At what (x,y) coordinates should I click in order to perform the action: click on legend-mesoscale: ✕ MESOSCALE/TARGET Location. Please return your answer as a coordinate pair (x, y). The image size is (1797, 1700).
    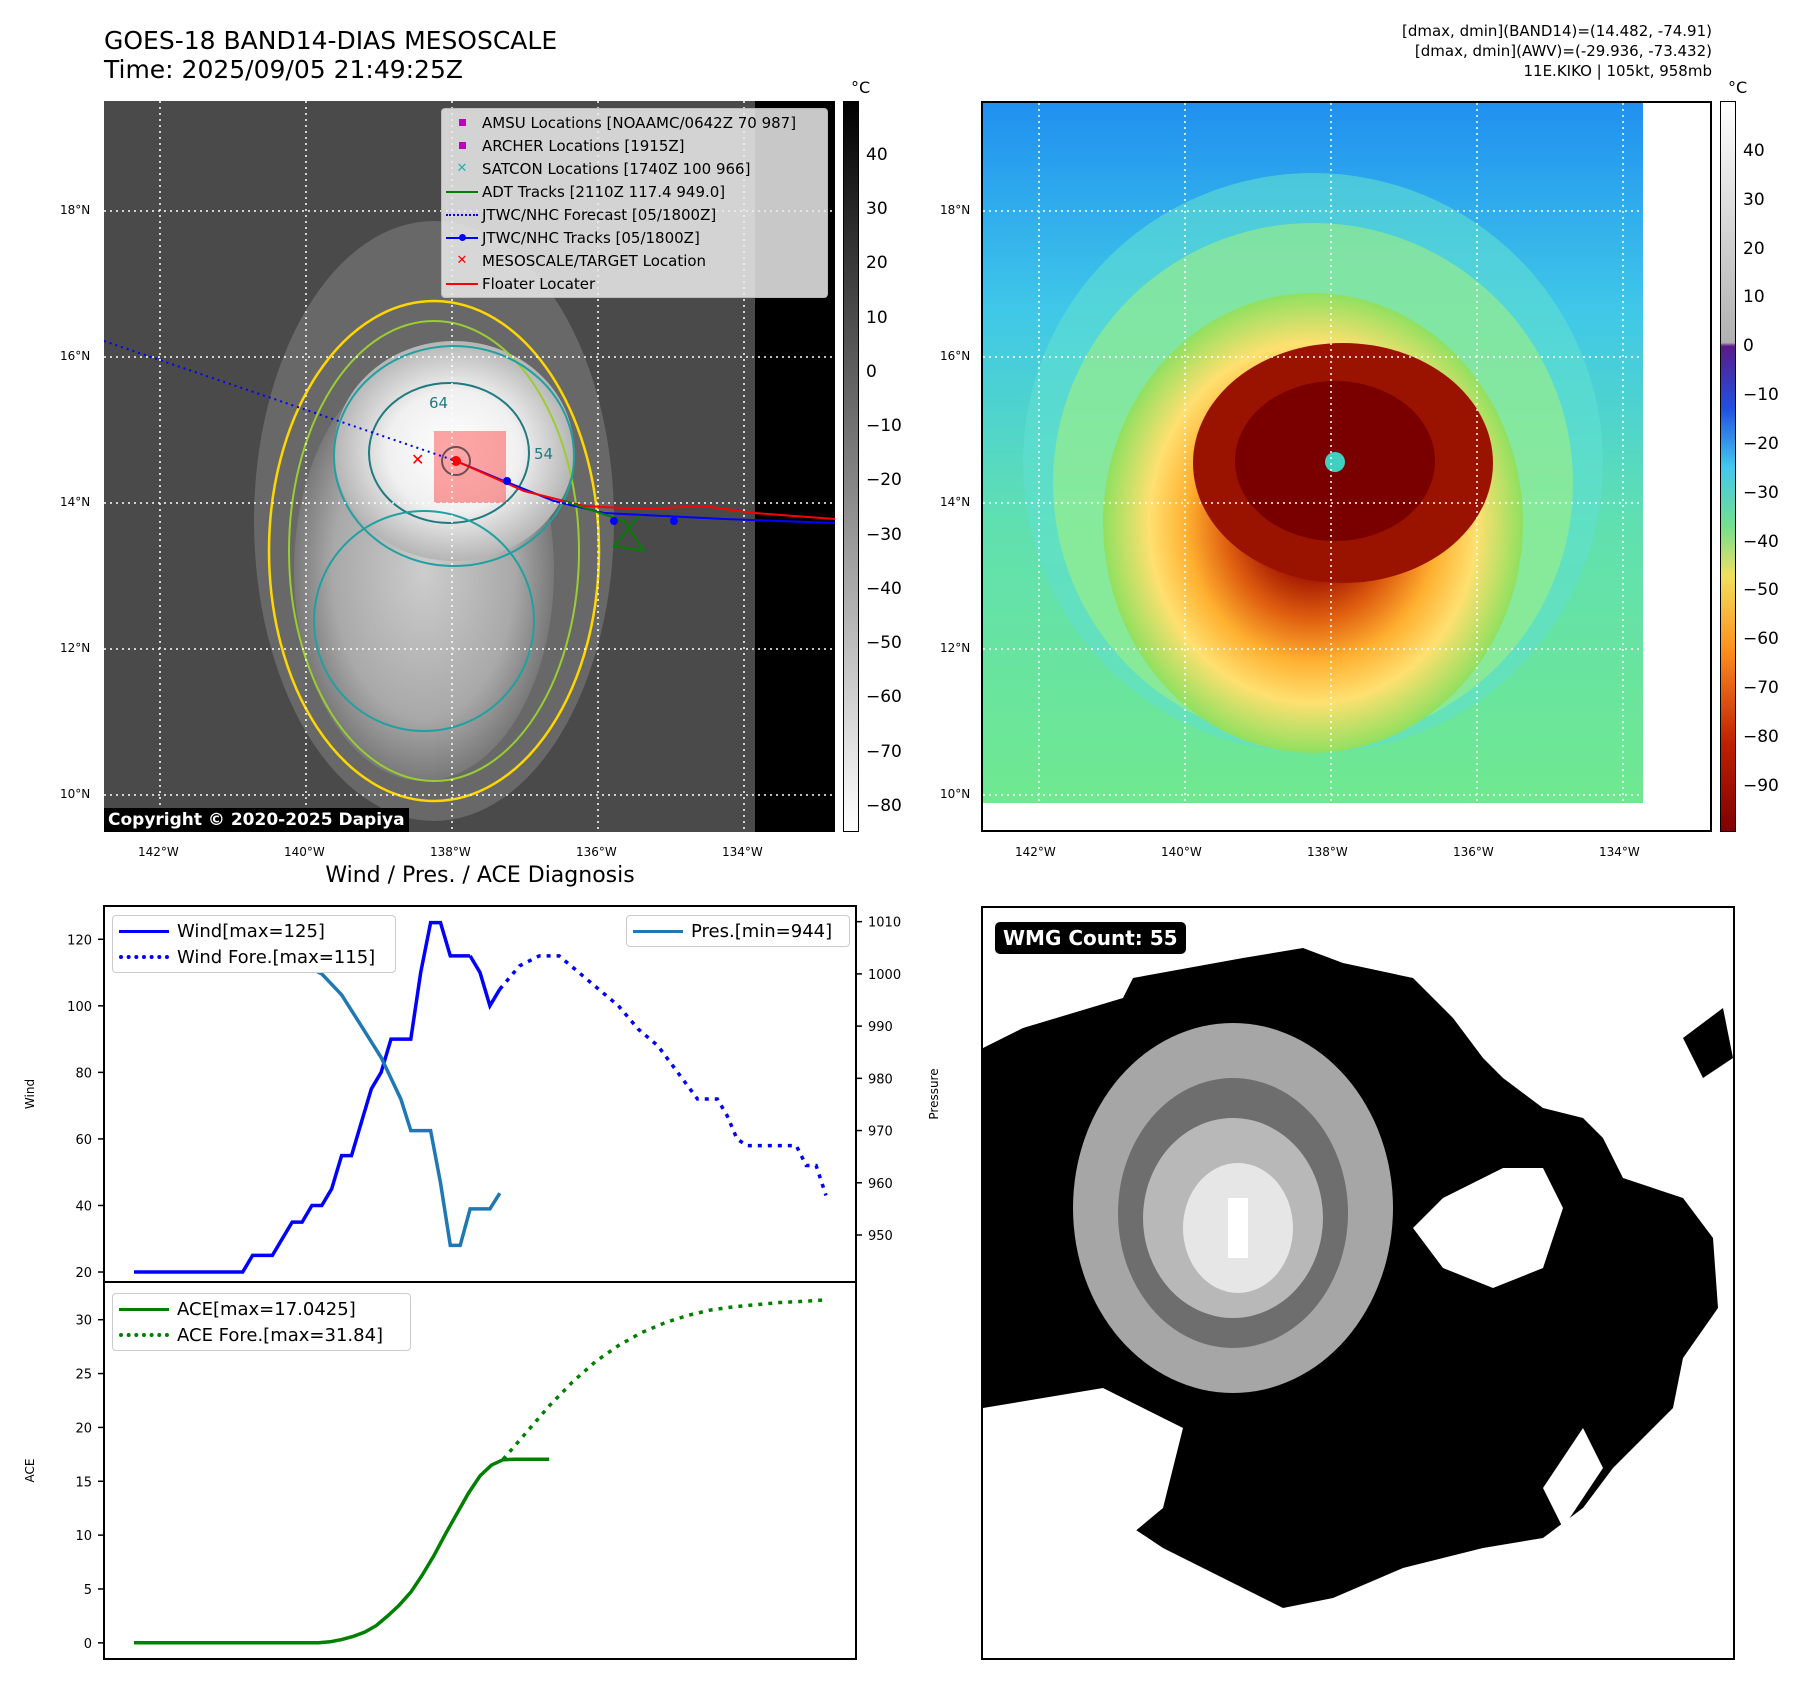
    Looking at the image, I should click on (581, 260).